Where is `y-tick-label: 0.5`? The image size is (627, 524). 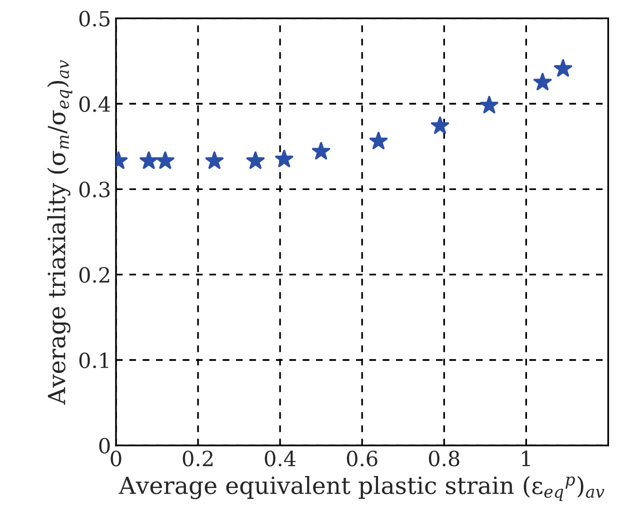 y-tick-label: 0.5 is located at coordinates (94, 18).